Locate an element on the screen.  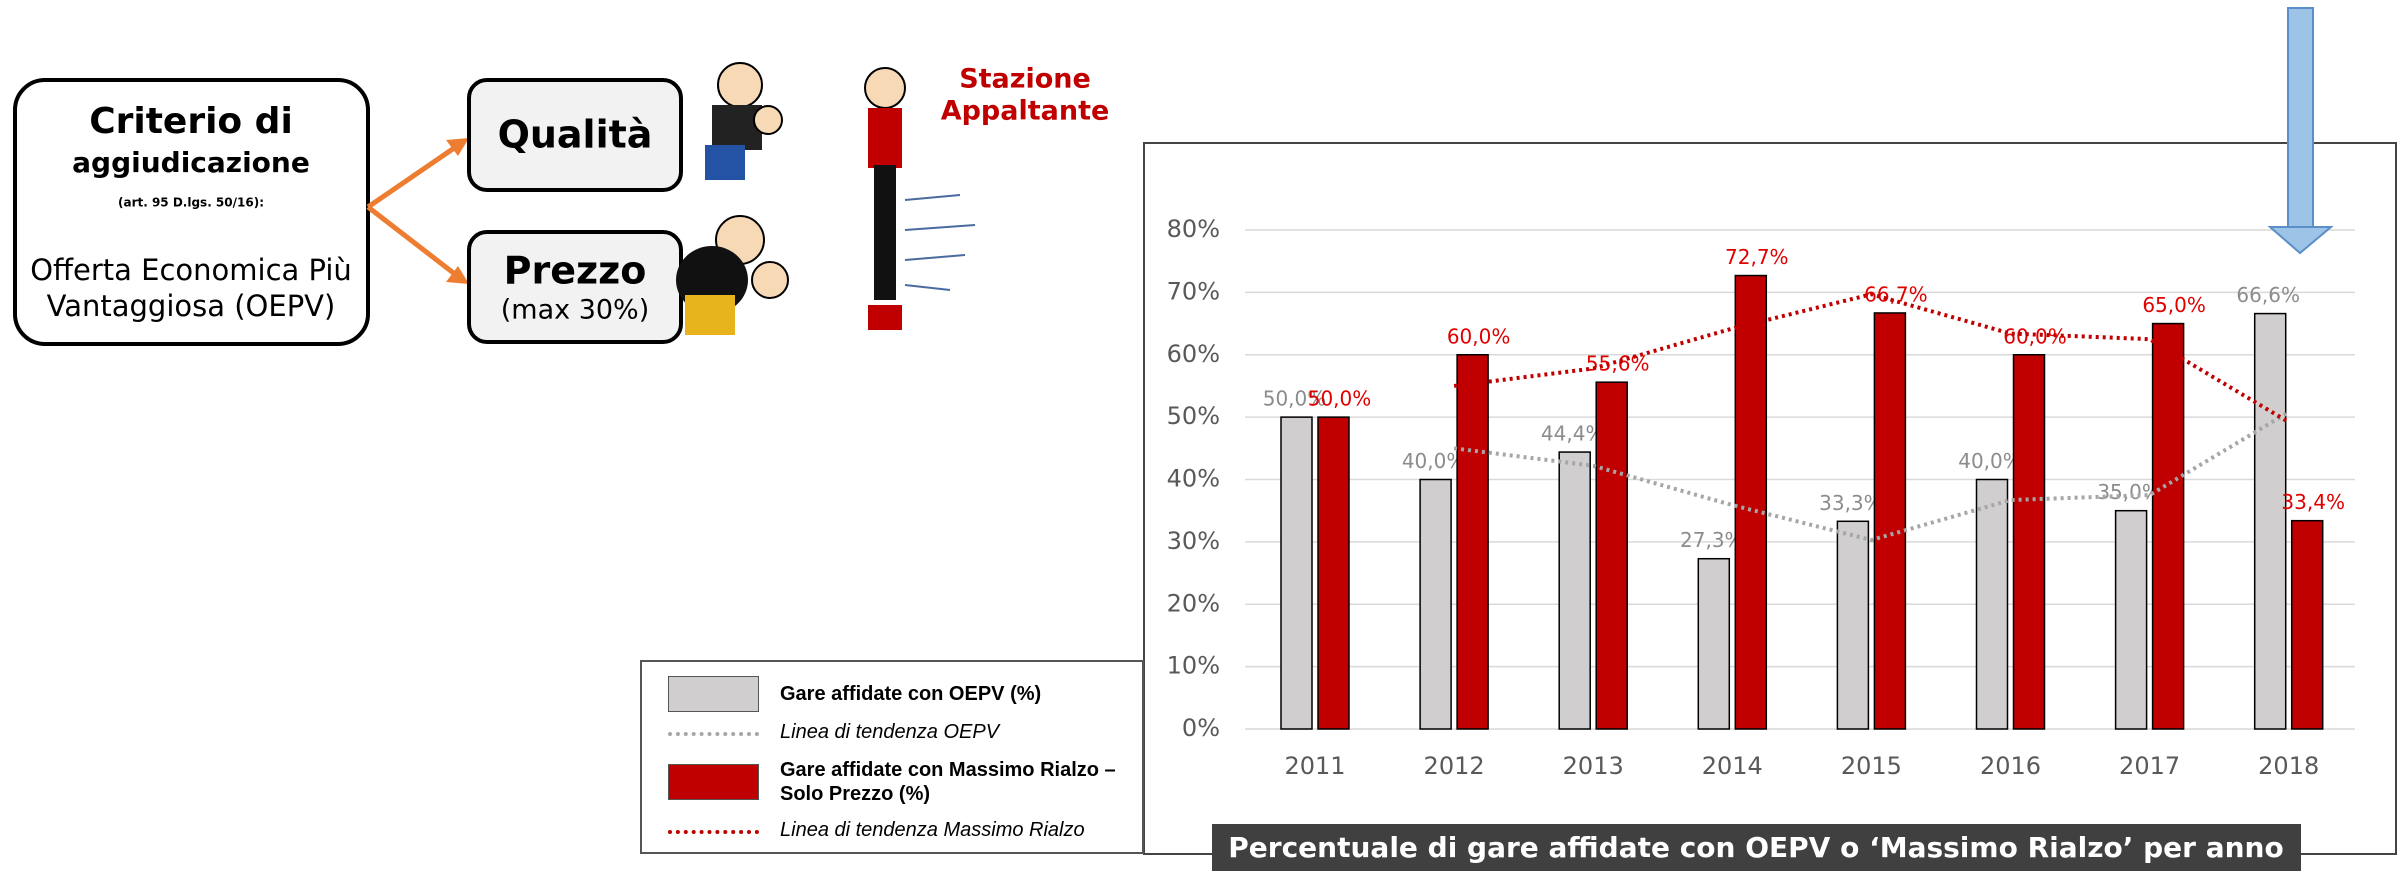
x-tick-label: 2017 is located at coordinates (2149, 766).